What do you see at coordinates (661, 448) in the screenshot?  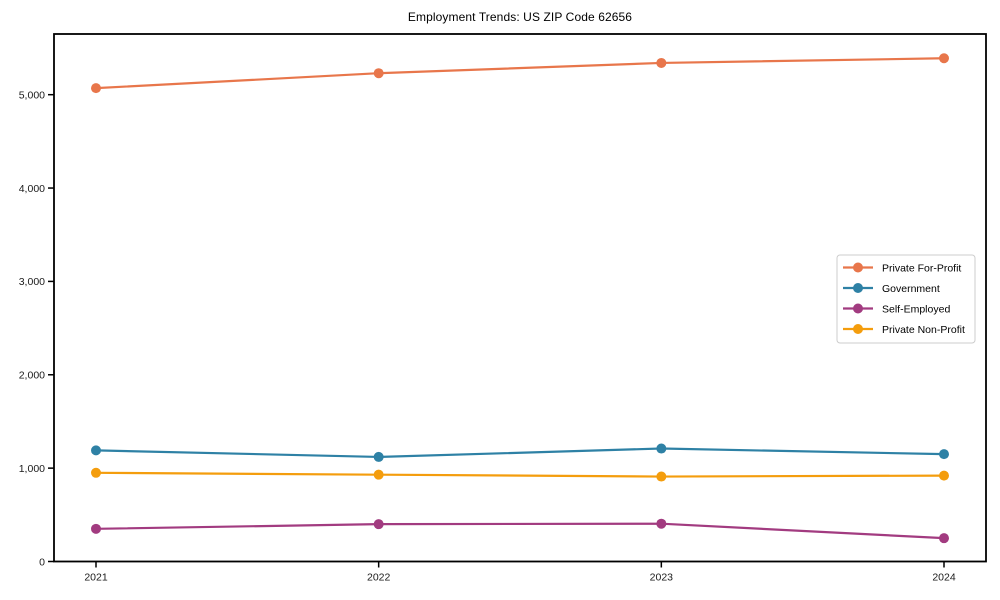 I see `data-point-government-2023` at bounding box center [661, 448].